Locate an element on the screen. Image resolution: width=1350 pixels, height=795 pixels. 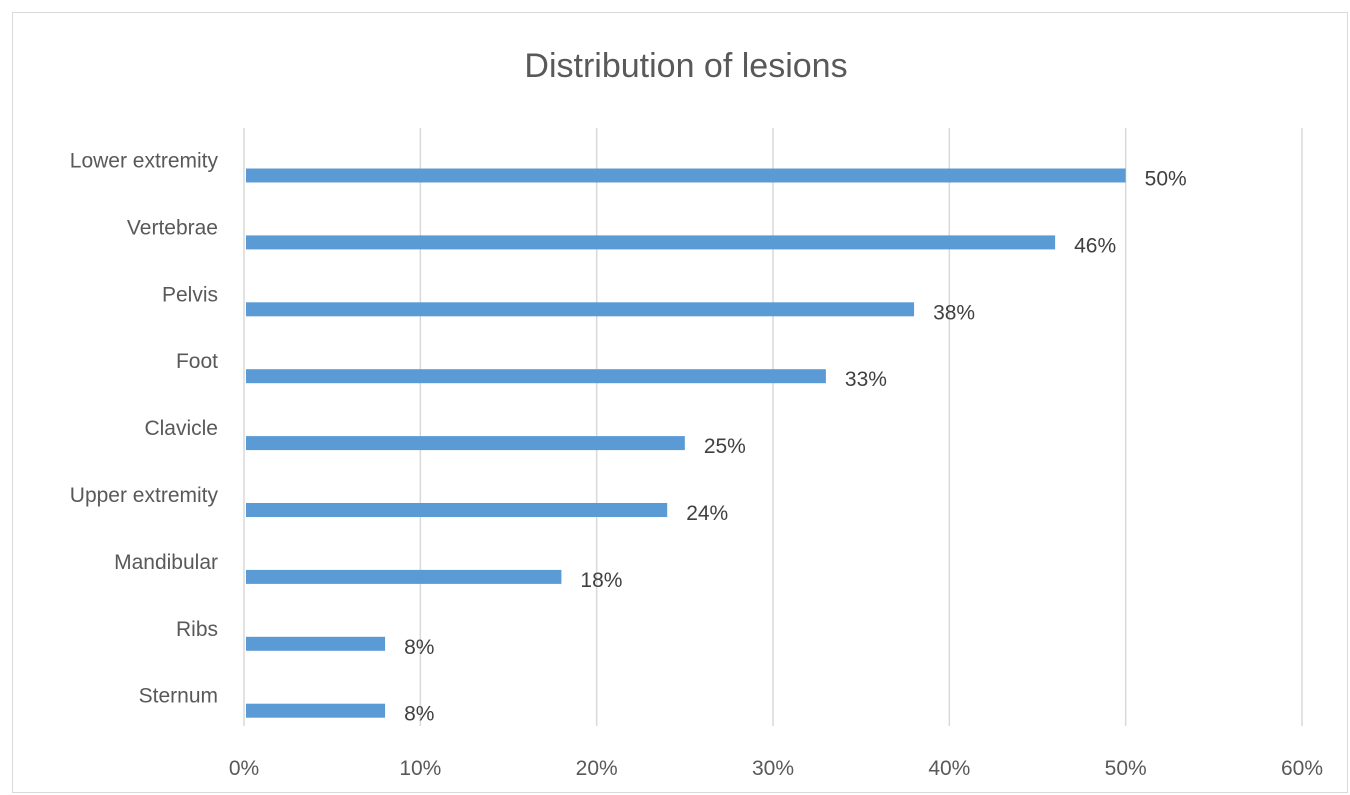
data-label: 24% is located at coordinates (707, 513).